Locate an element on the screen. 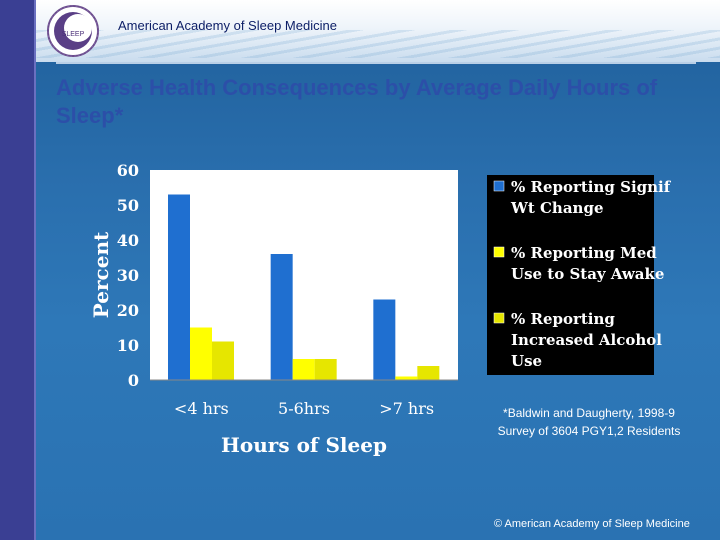 This screenshot has width=720, height=540. legend-label-1: % Reporting Signif Wt Change is located at coordinates (591, 197).